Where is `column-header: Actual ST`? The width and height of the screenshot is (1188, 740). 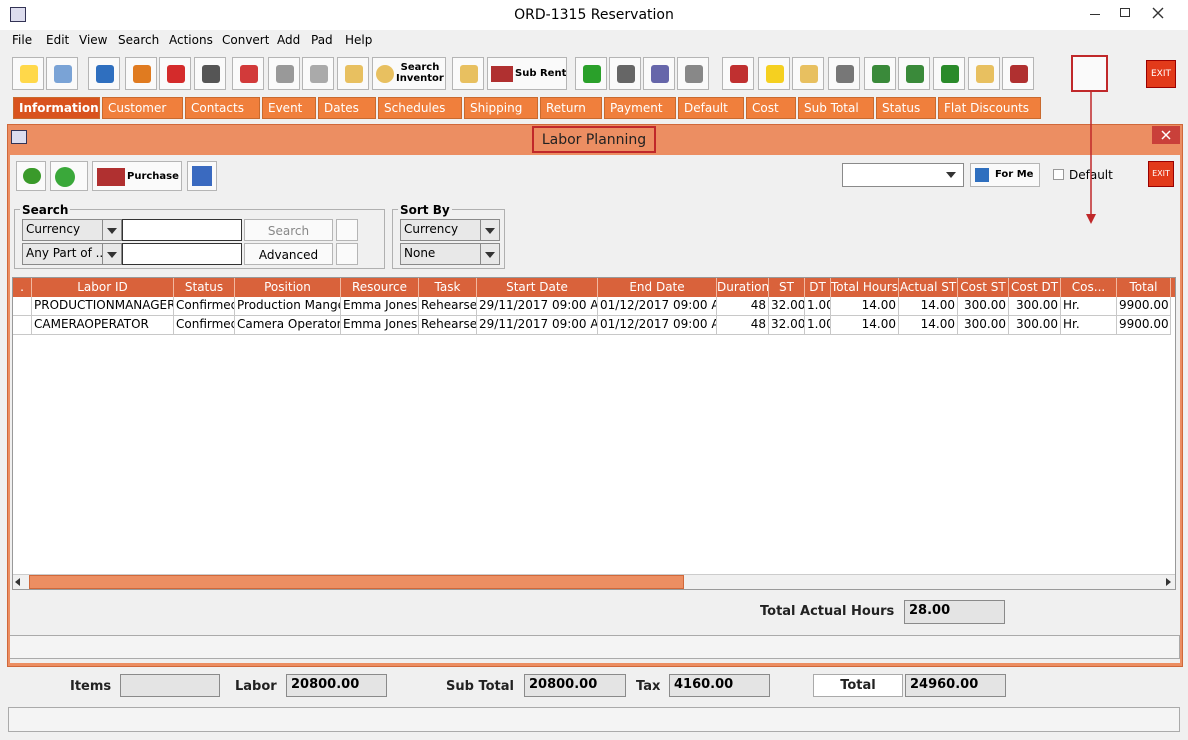 column-header: Actual ST is located at coordinates (928, 287).